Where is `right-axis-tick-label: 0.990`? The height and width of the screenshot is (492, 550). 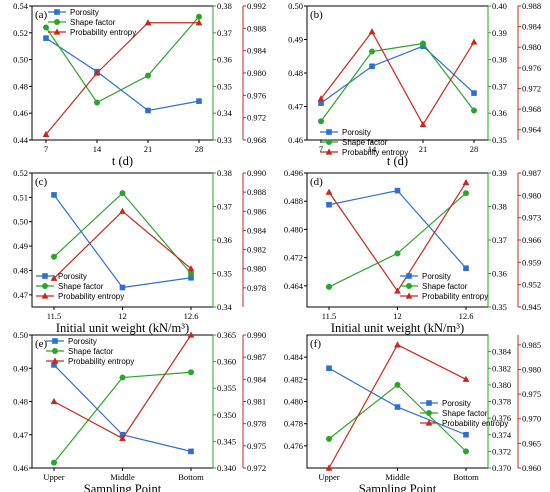
right-axis-tick-label: 0.990 is located at coordinates (256, 173).